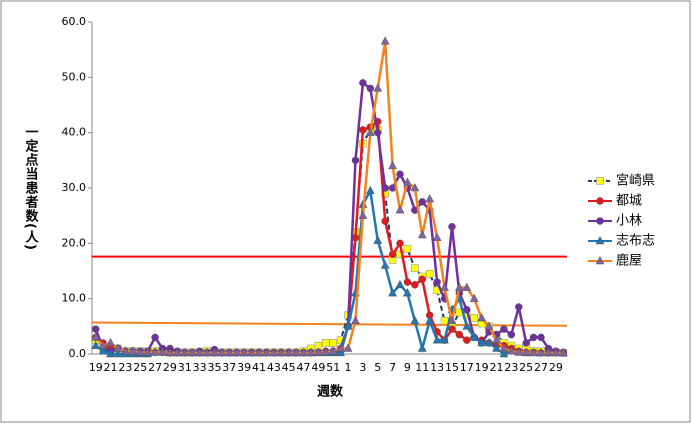 This screenshot has height=428, width=692. Describe the element at coordinates (96, 367) in the screenshot. I see `x-tick-label: 19` at that location.